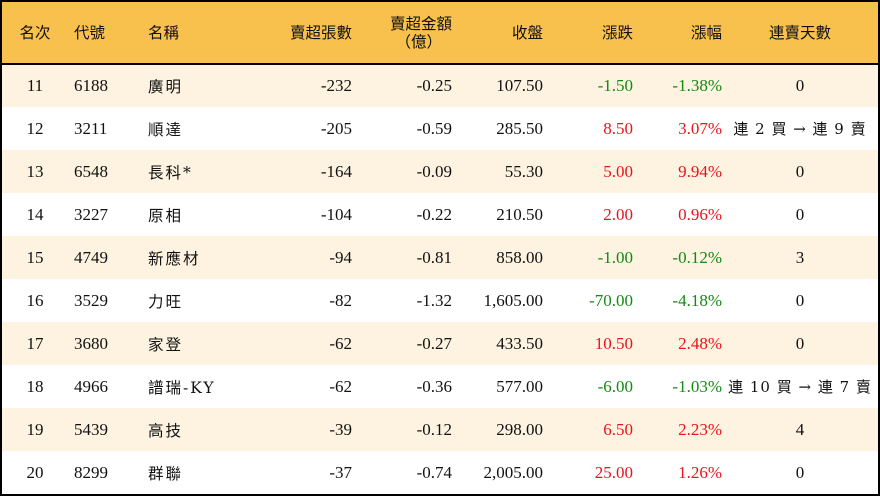  Describe the element at coordinates (166, 129) in the screenshot. I see `cell-name: 順達` at that location.